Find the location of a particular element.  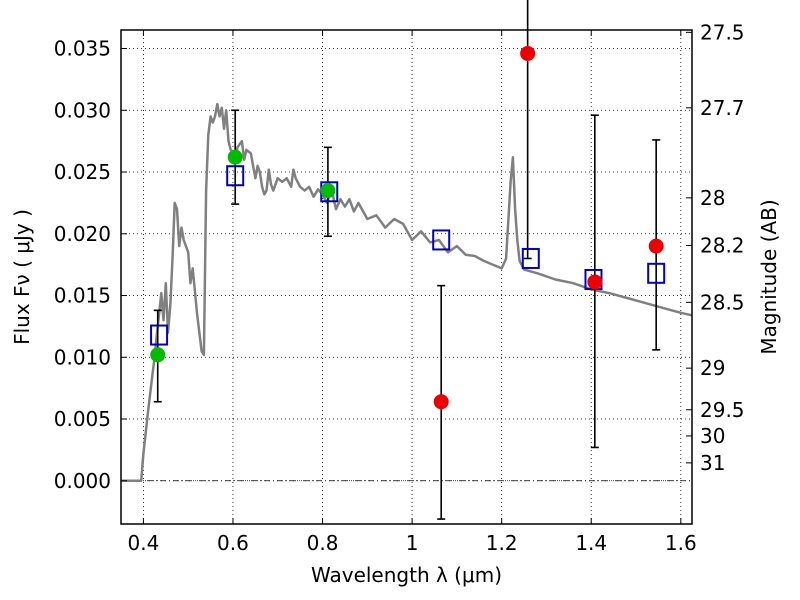

y2-tick-label: 30 is located at coordinates (712, 436).